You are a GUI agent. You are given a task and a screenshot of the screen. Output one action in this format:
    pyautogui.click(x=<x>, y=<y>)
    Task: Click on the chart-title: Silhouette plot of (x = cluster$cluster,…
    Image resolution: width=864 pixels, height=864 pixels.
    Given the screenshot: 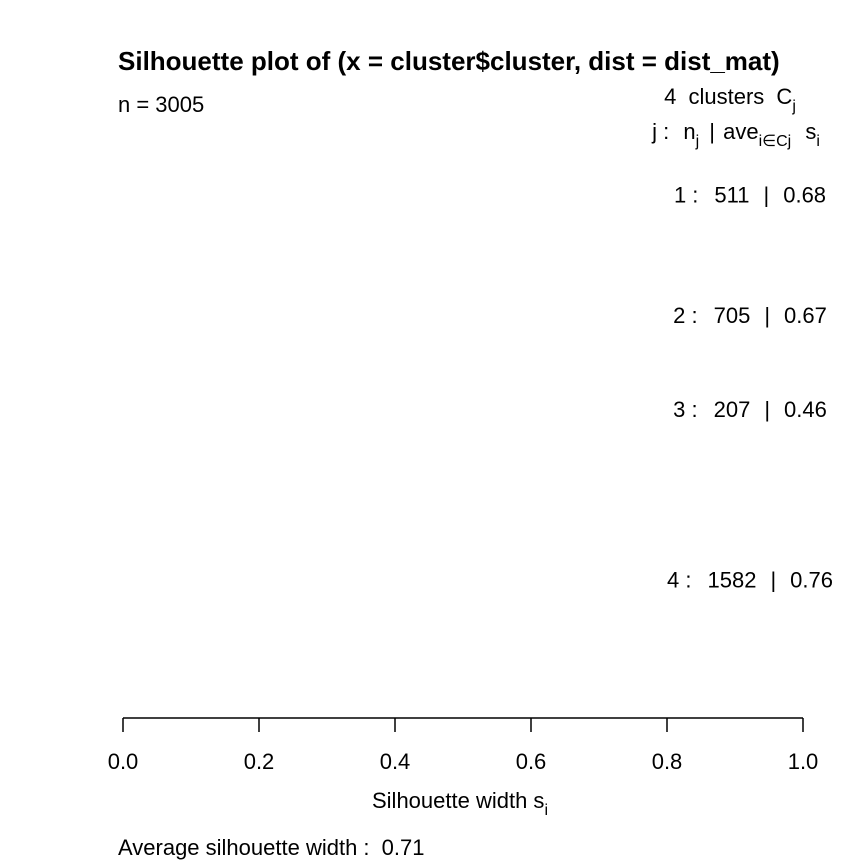 What is the action you would take?
    pyautogui.click(x=449, y=61)
    